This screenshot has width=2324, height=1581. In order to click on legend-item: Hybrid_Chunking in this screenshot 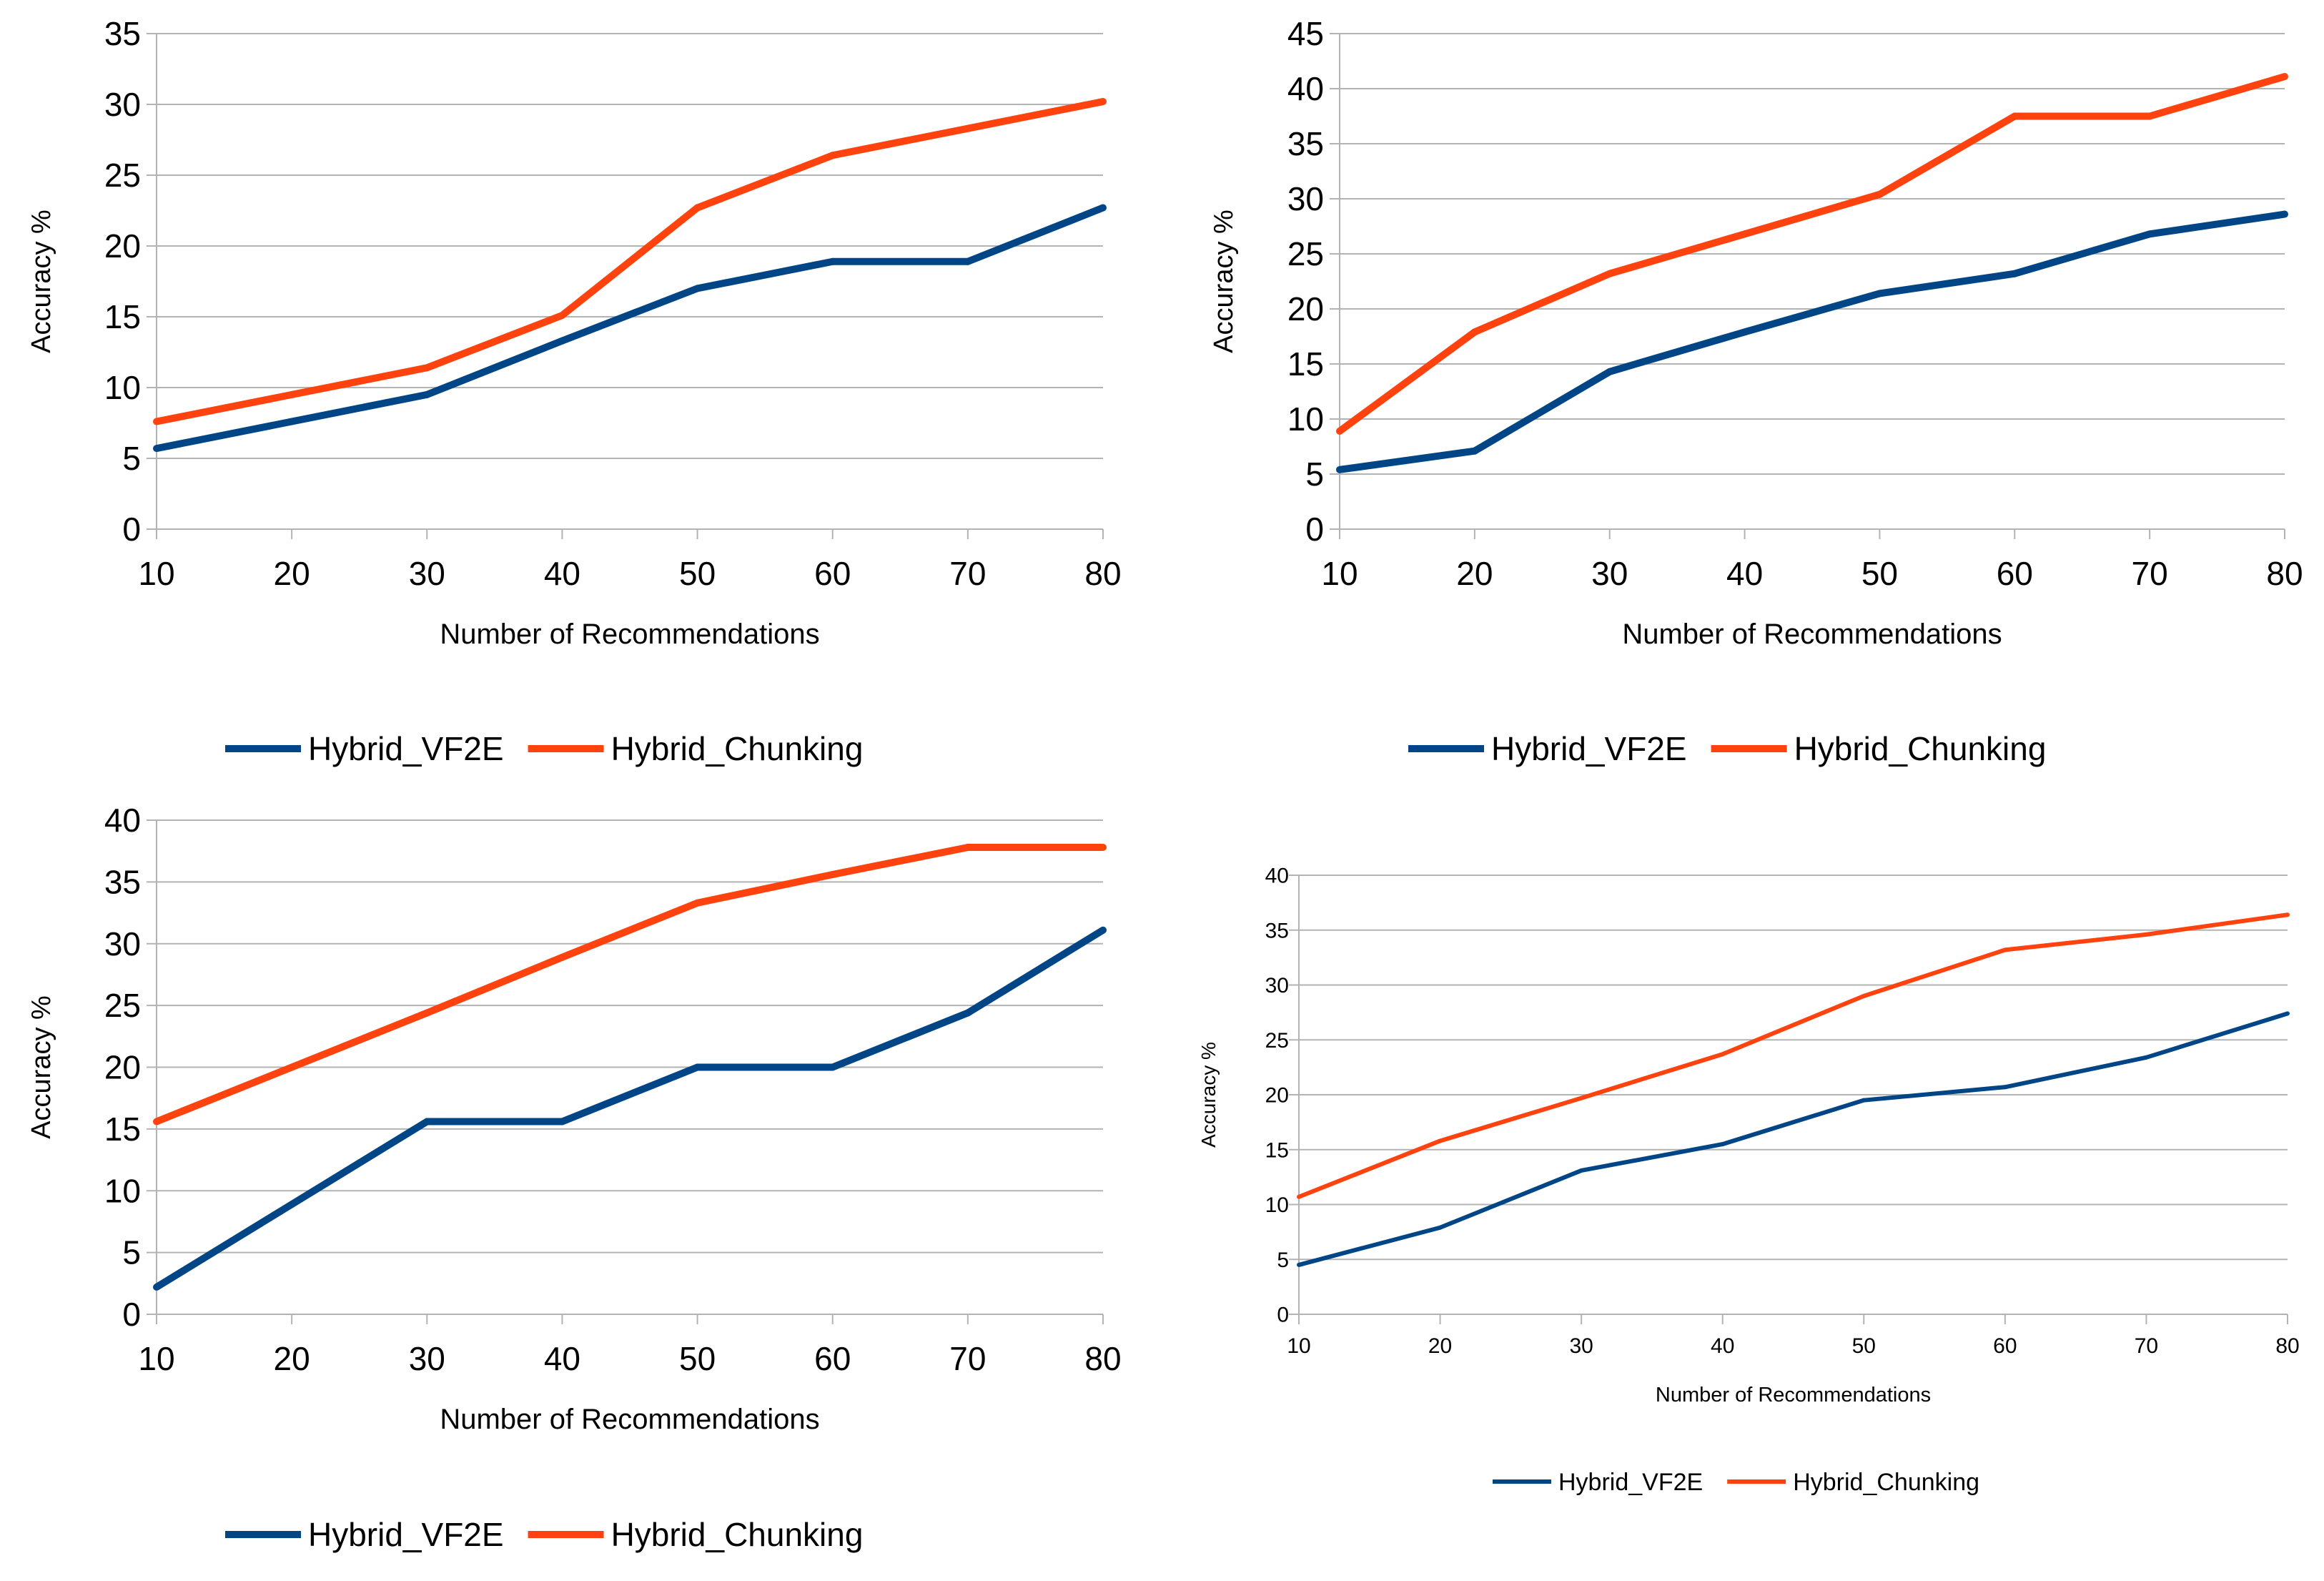, I will do `click(1853, 1482)`.